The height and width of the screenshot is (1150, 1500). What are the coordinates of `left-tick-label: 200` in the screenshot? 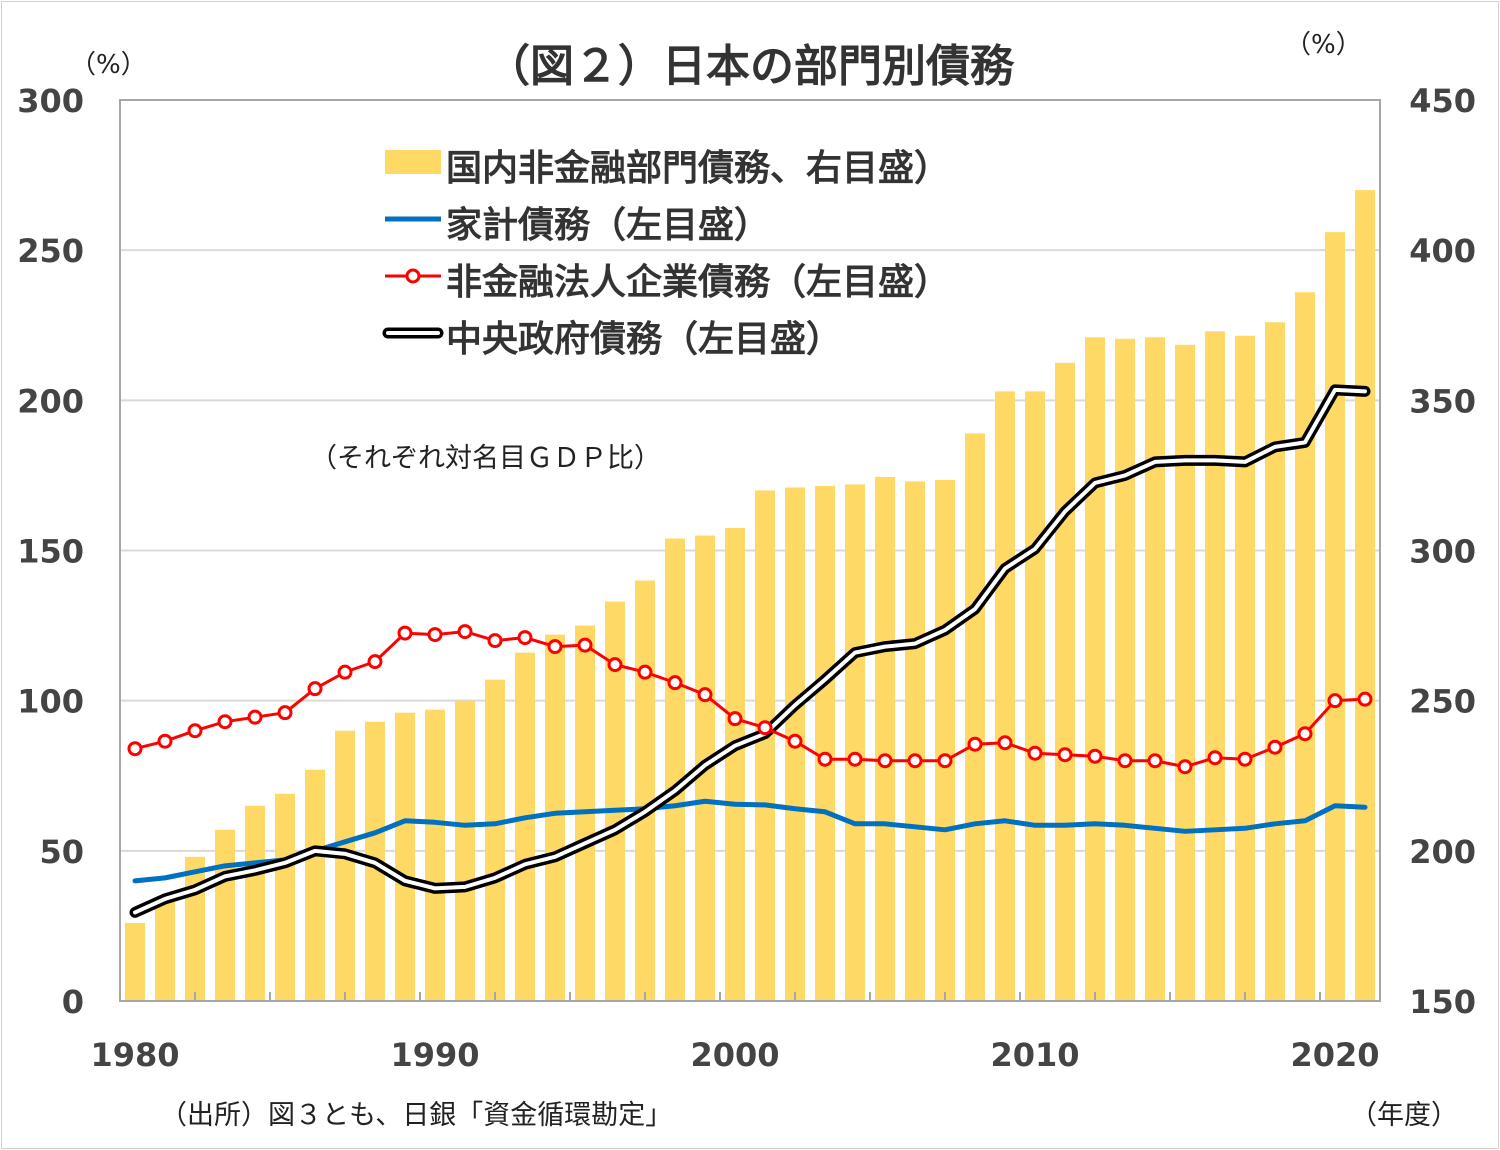 It's located at (50, 401).